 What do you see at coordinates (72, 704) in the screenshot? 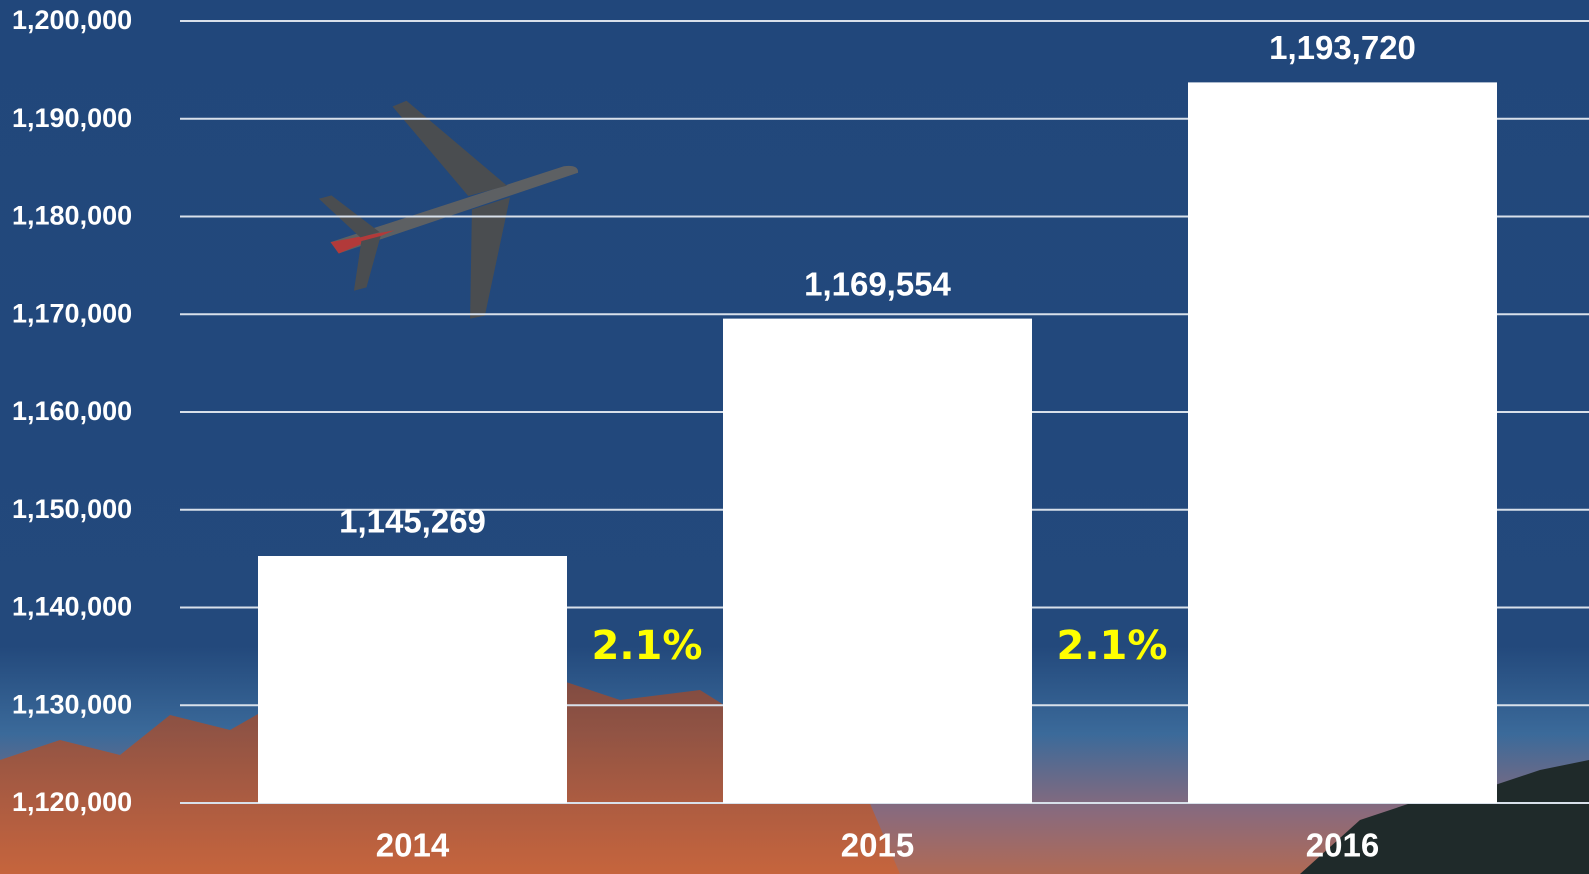
I see `y-tick-label: 1,130,000` at bounding box center [72, 704].